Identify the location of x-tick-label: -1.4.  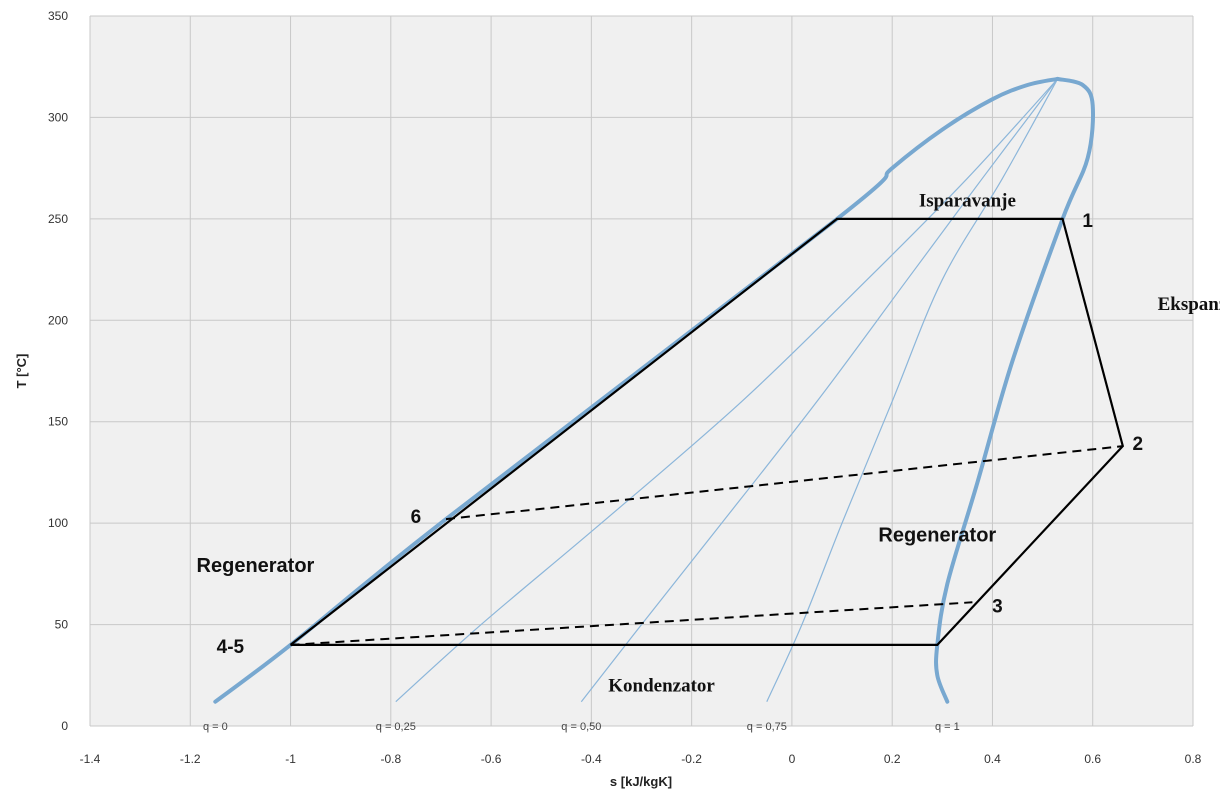
(90, 759).